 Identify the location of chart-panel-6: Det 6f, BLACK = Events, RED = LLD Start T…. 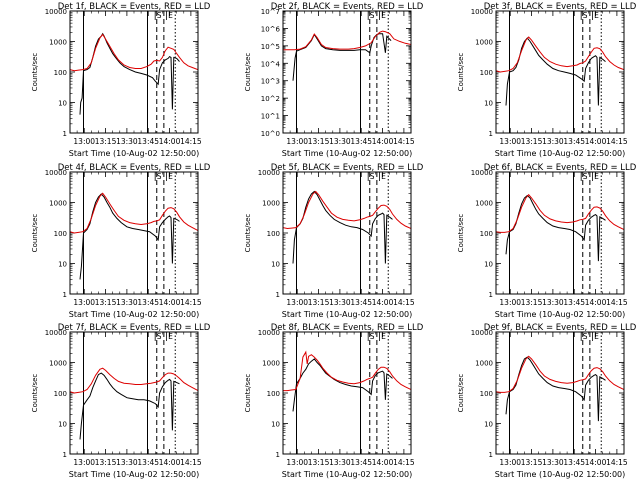
(547, 241).